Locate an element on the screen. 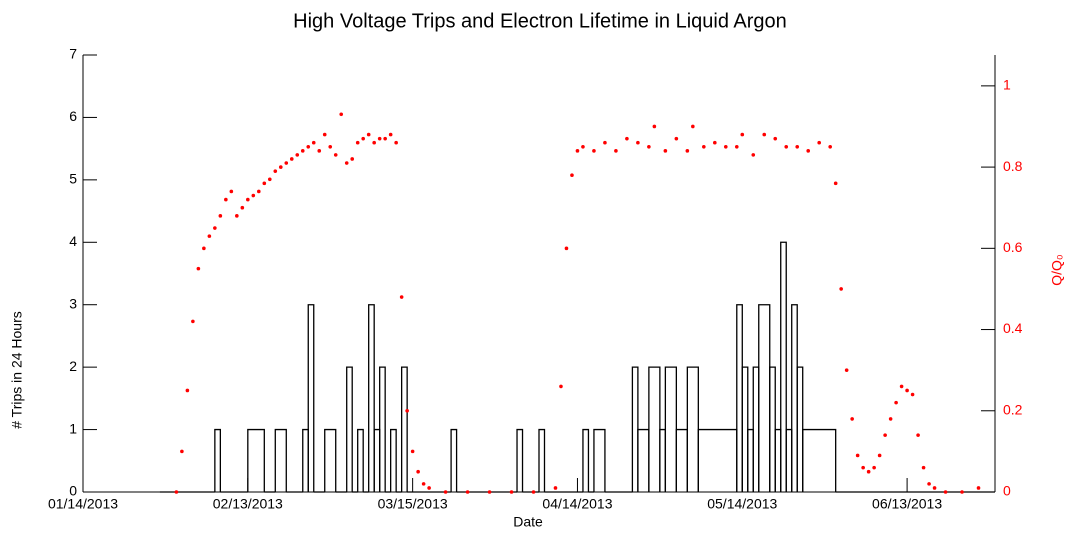 Image resolution: width=1075 pixels, height=533 pixels. x-tick-label: 03/15/2013 is located at coordinates (413, 504).